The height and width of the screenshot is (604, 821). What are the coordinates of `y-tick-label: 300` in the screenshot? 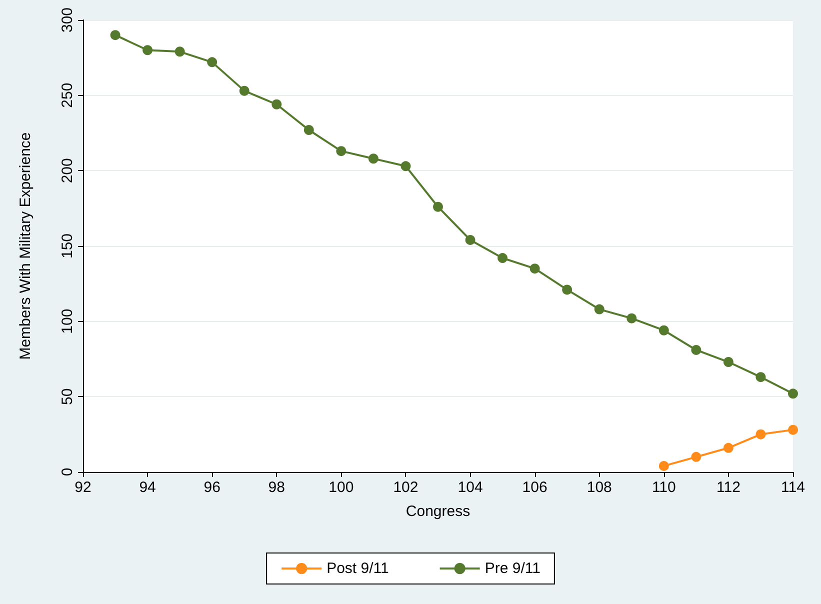 It's located at (67, 20).